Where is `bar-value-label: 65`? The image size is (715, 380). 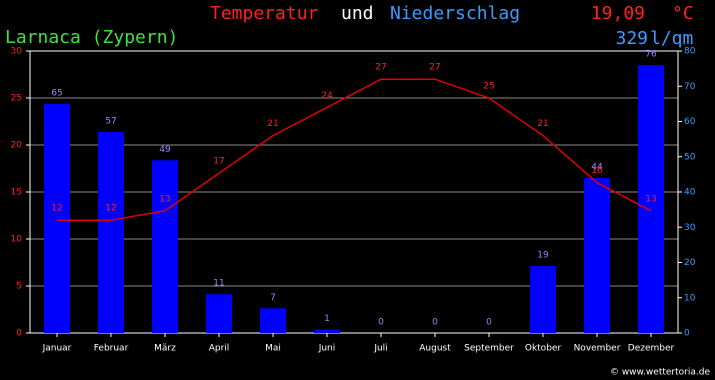 bar-value-label: 65 is located at coordinates (56, 93).